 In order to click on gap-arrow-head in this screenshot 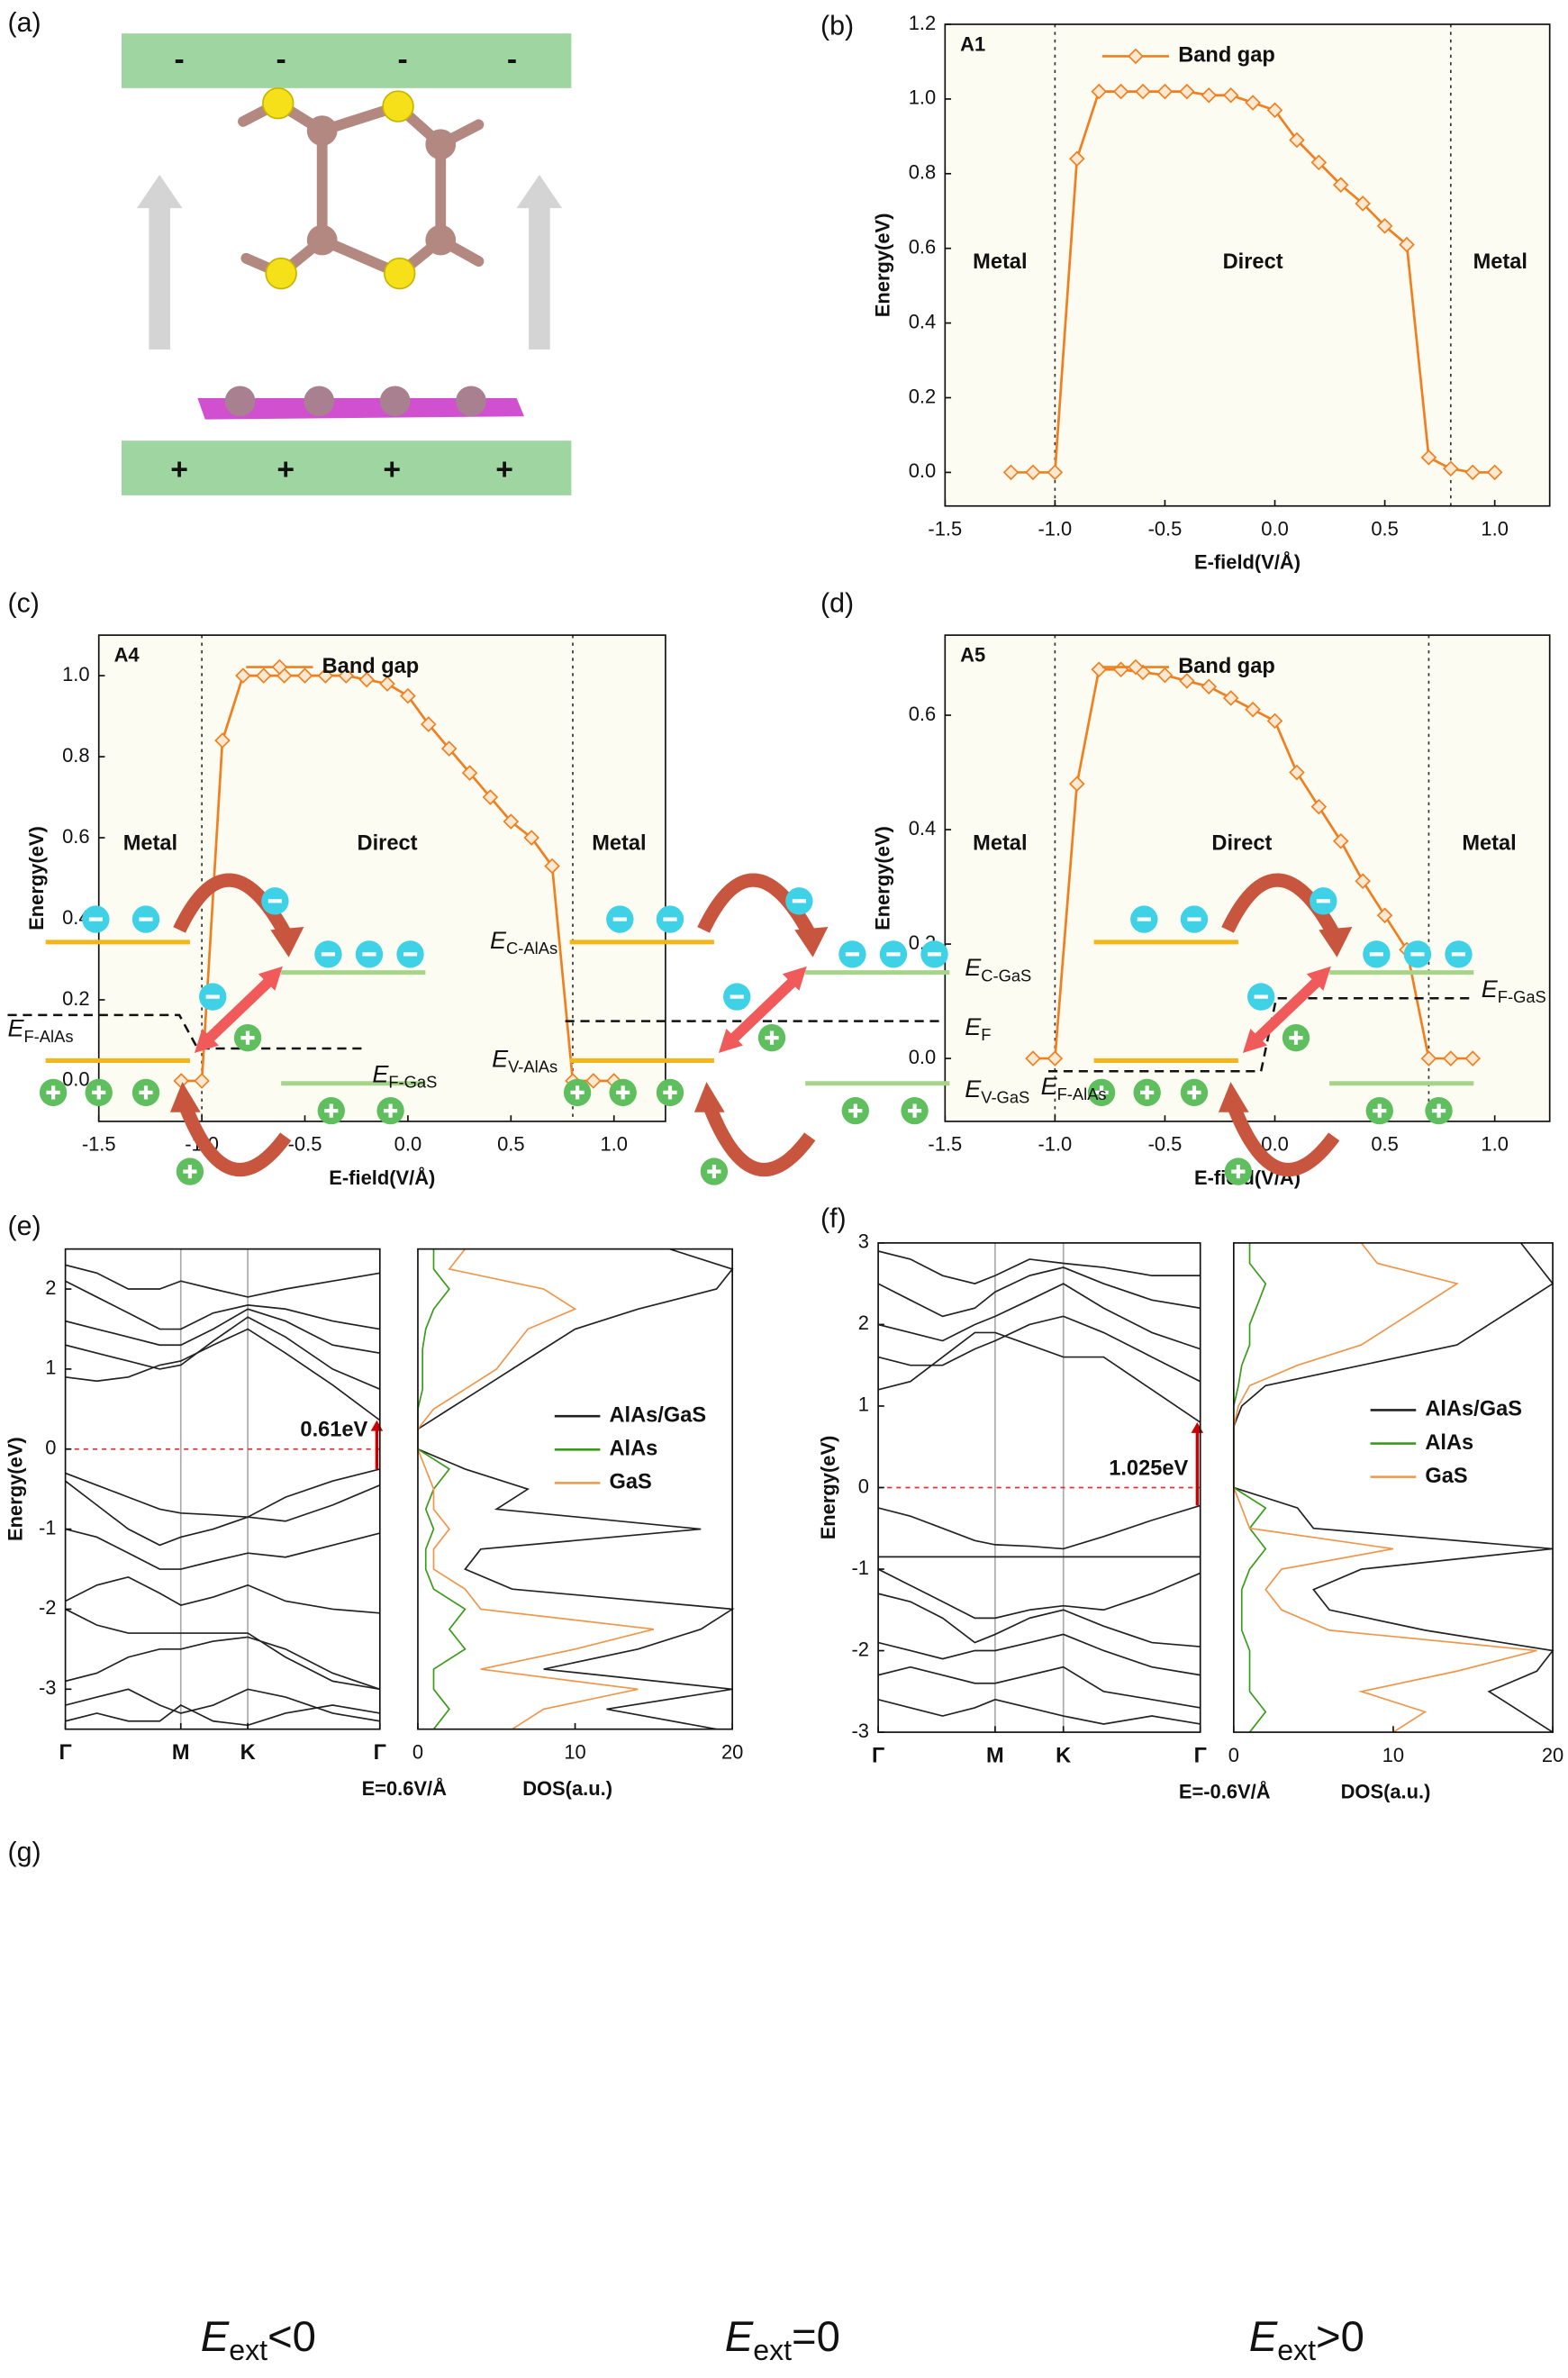, I will do `click(1197, 1427)`.